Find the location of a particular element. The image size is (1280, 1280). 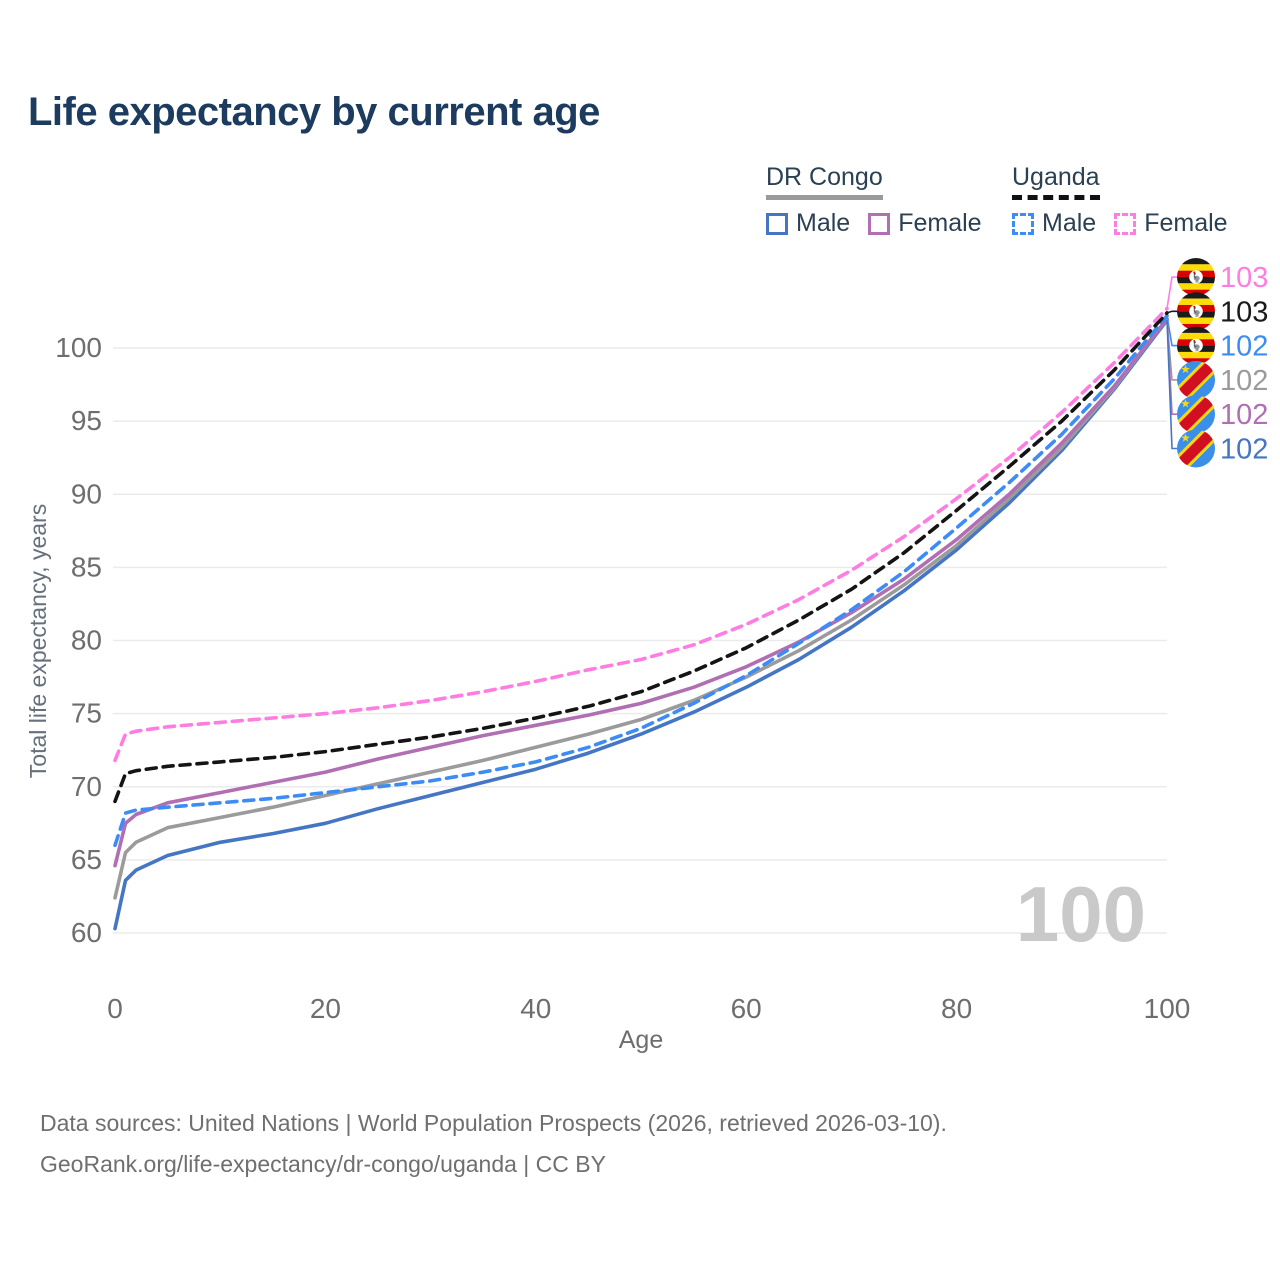

end-value-uganda-male: 102 is located at coordinates (1244, 347).